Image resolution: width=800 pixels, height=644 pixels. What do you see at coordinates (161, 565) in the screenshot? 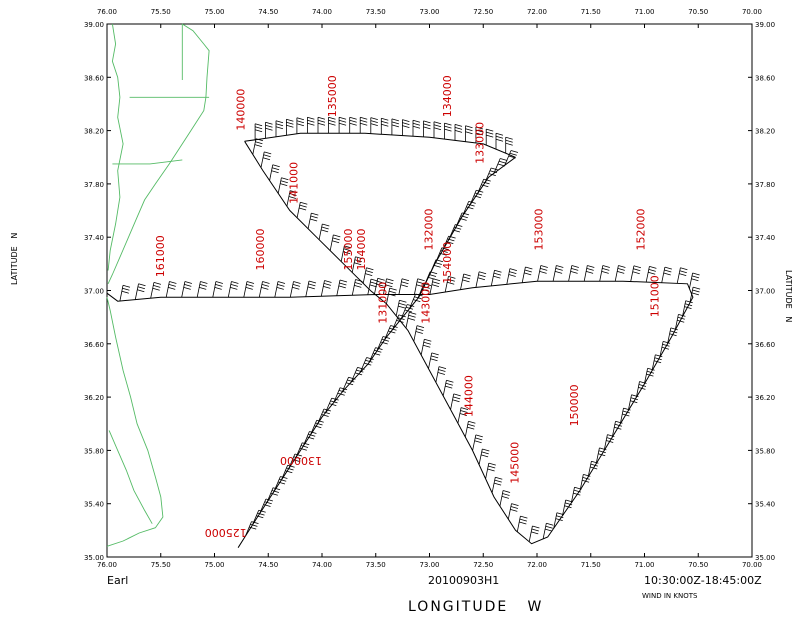
I see `lon-tick-label-bottom: 75.50` at bounding box center [161, 565].